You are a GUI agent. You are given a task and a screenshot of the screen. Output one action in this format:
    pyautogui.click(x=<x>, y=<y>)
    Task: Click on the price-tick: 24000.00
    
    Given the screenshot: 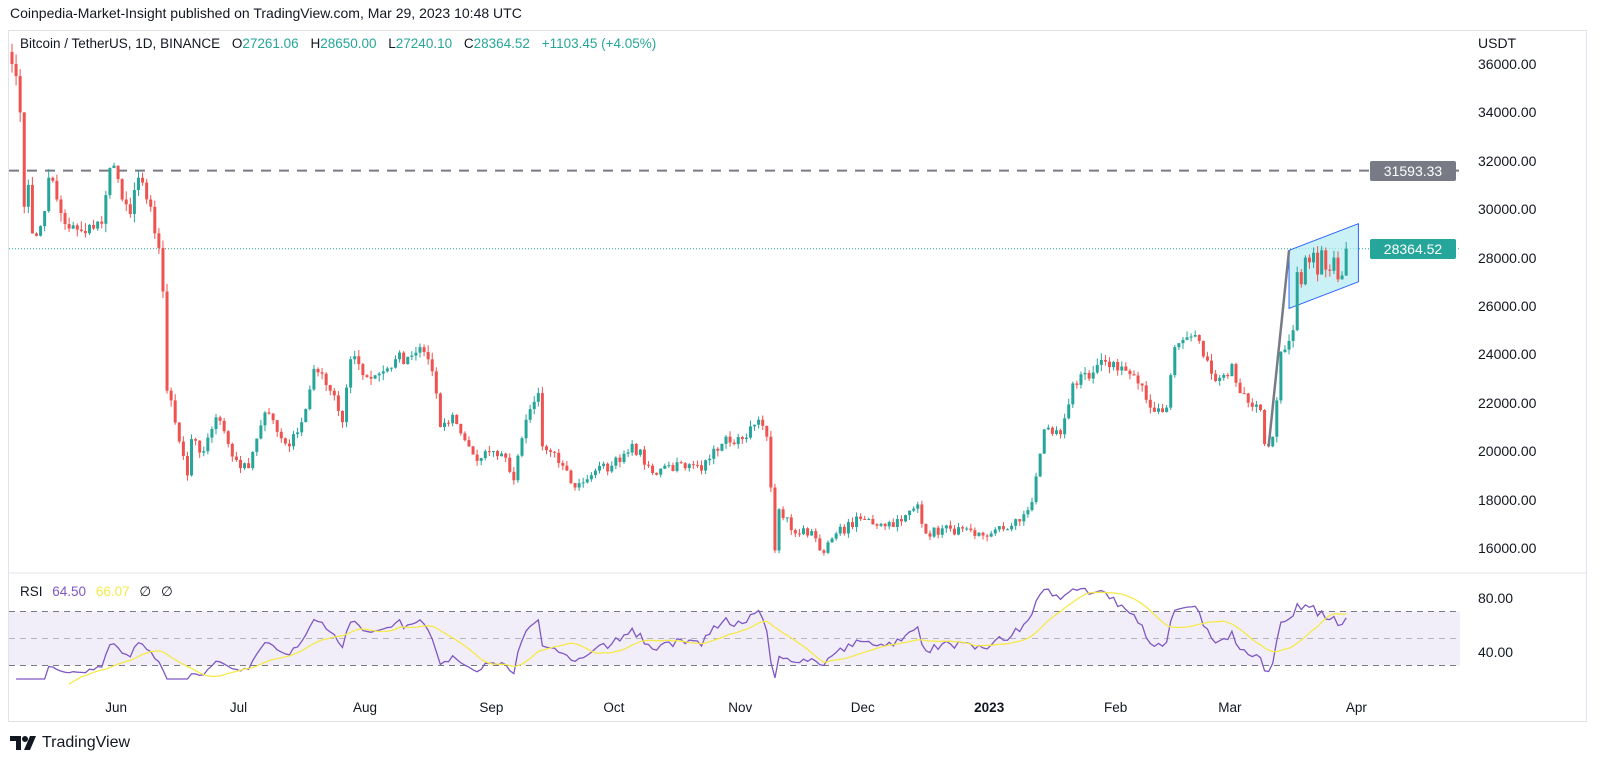 What is the action you would take?
    pyautogui.click(x=1507, y=354)
    